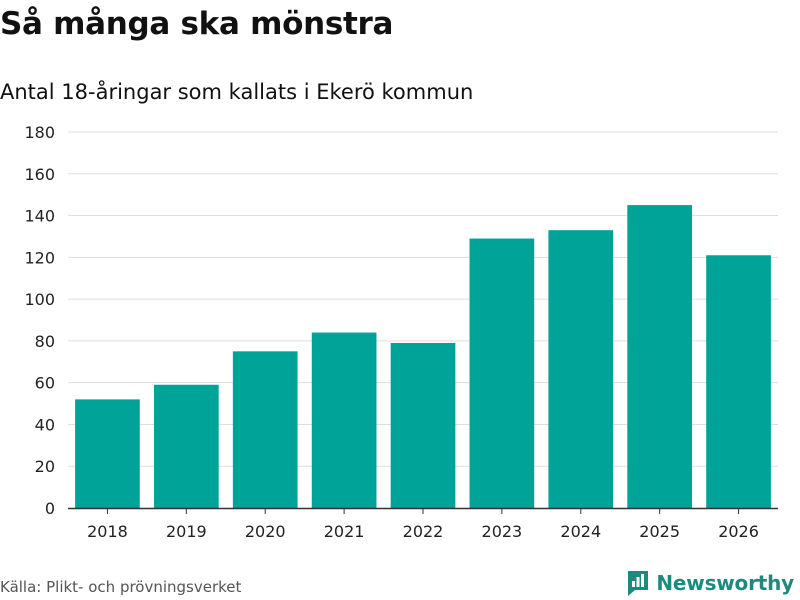 The image size is (800, 600). What do you see at coordinates (45, 341) in the screenshot?
I see `y-tick-label: 80` at bounding box center [45, 341].